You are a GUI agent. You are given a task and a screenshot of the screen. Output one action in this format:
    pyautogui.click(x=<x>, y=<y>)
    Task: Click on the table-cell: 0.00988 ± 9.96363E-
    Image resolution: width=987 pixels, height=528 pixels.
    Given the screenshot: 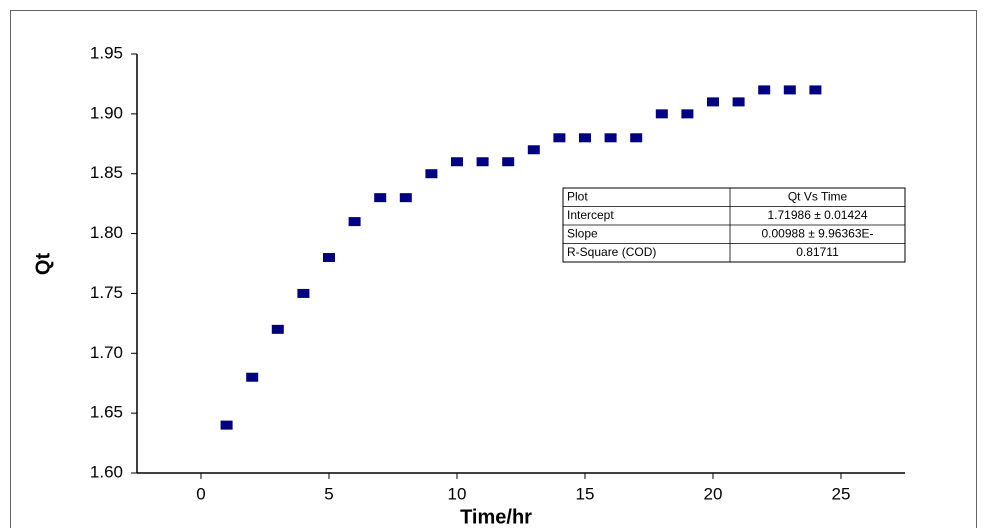 What is the action you would take?
    pyautogui.click(x=817, y=233)
    